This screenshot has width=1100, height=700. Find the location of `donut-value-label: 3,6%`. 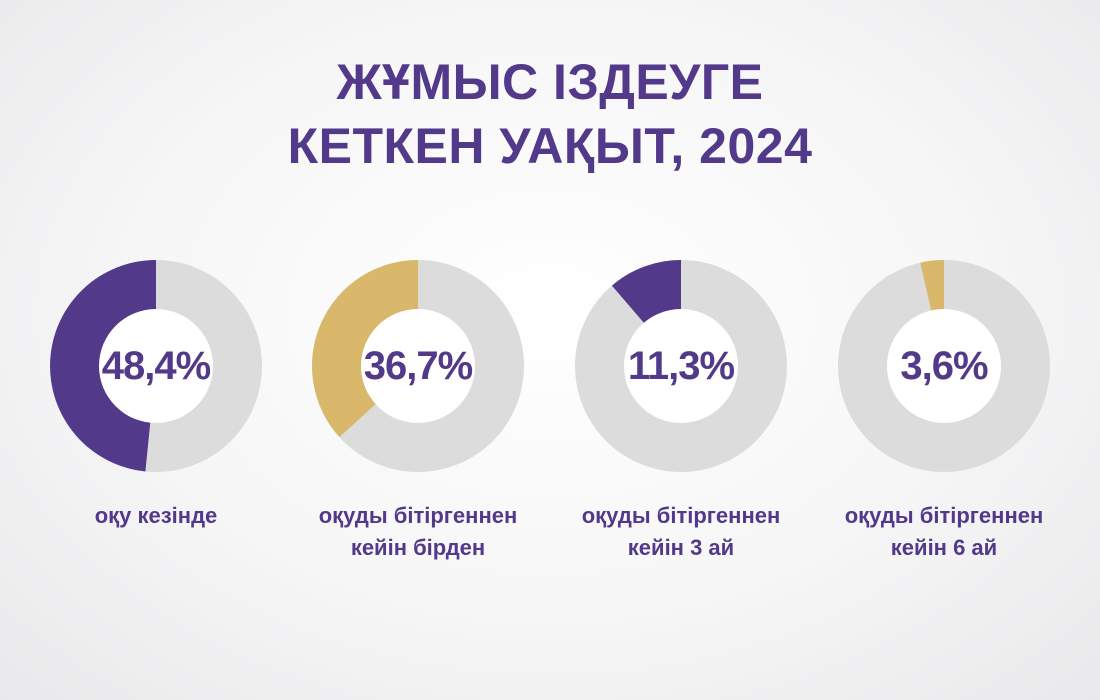

donut-value-label: 3,6% is located at coordinates (944, 365).